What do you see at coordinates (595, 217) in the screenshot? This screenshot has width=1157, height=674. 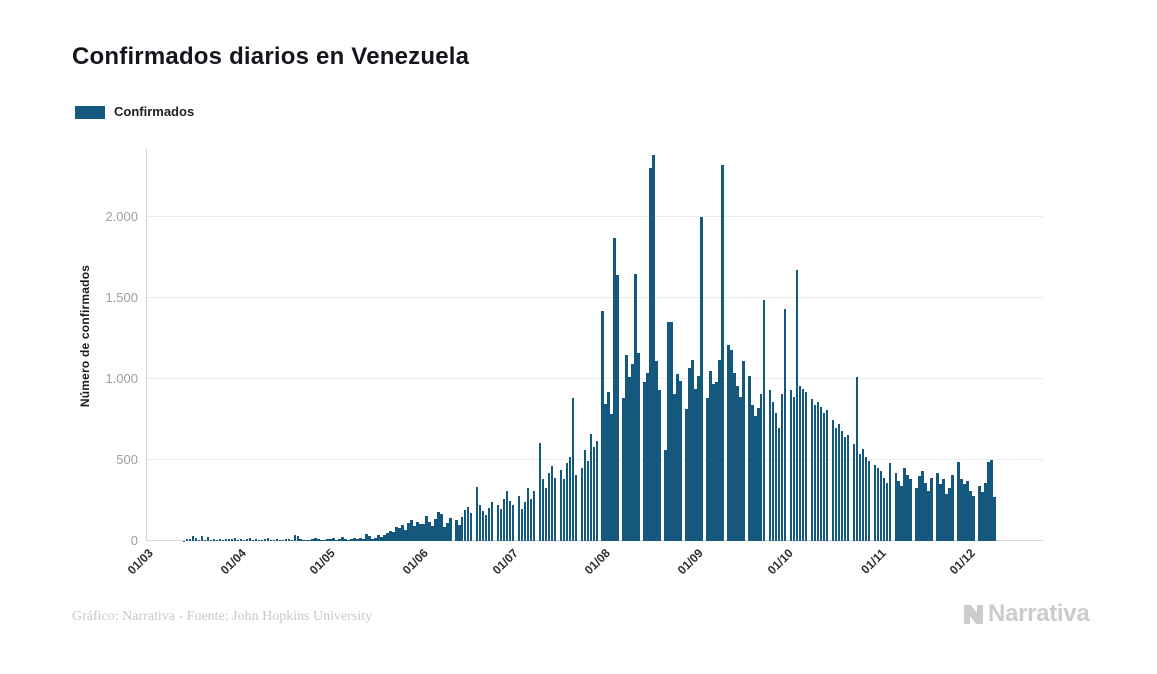 I see `gridline-2000` at bounding box center [595, 217].